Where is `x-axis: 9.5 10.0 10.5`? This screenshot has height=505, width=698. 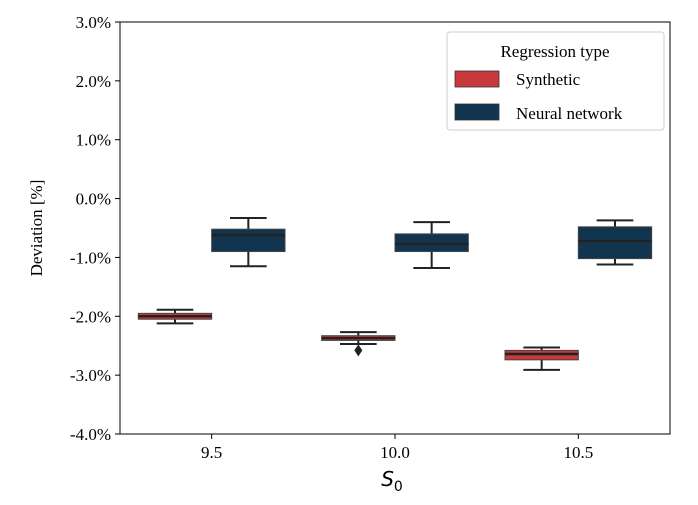 x-axis: 9.5 10.0 10.5 is located at coordinates (397, 448).